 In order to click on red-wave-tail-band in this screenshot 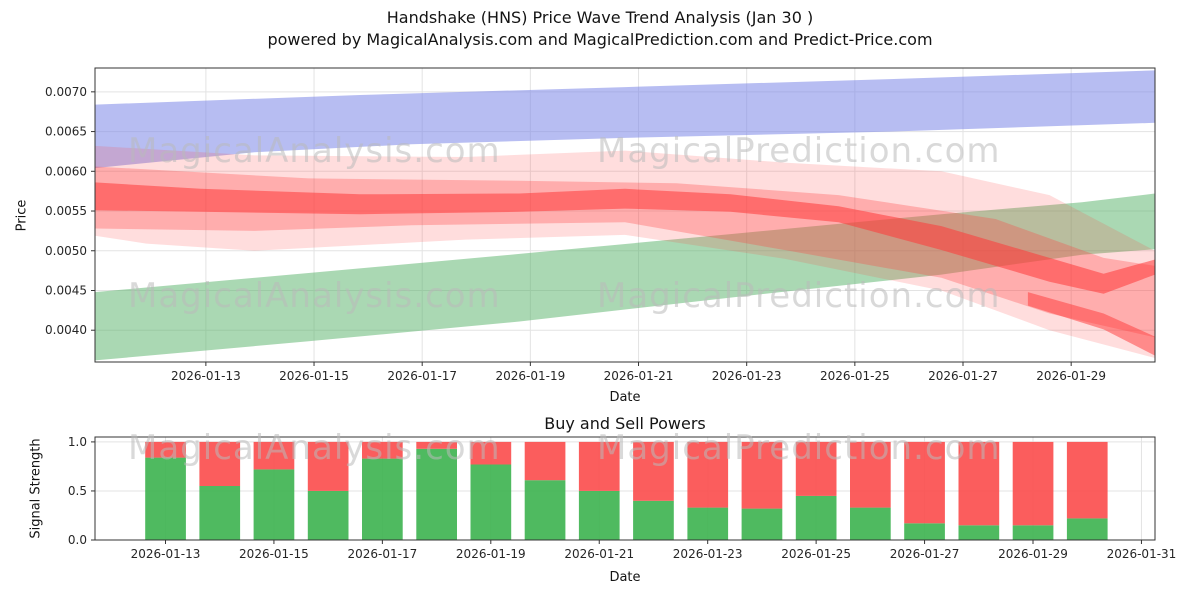, I will do `click(1091, 324)`.